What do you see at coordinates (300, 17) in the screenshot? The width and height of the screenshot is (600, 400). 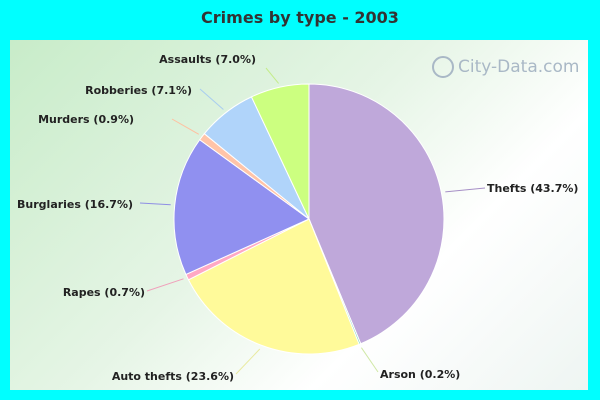 I see `chart-title: Crimes by type - 2003` at bounding box center [300, 17].